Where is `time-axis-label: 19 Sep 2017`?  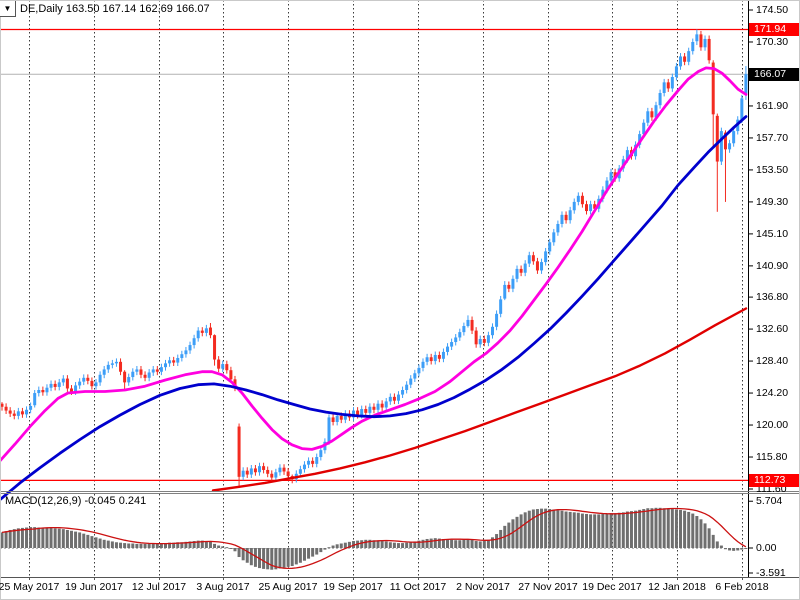
time-axis-label: 19 Sep 2017 is located at coordinates (353, 587).